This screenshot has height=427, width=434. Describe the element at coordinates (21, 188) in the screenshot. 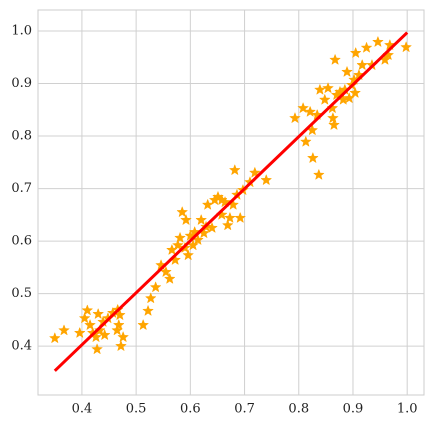

I see `y-tick-label: 0.7` at that location.